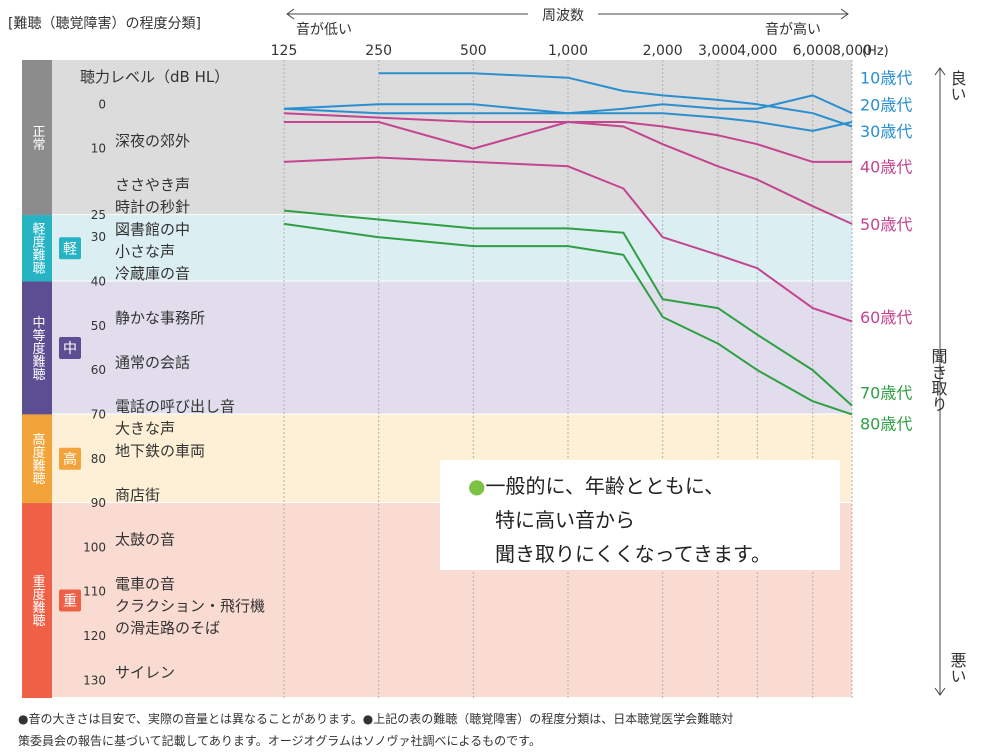 The height and width of the screenshot is (755, 1000). I want to click on scale-hearing-label: 聞き取り, so click(938, 380).